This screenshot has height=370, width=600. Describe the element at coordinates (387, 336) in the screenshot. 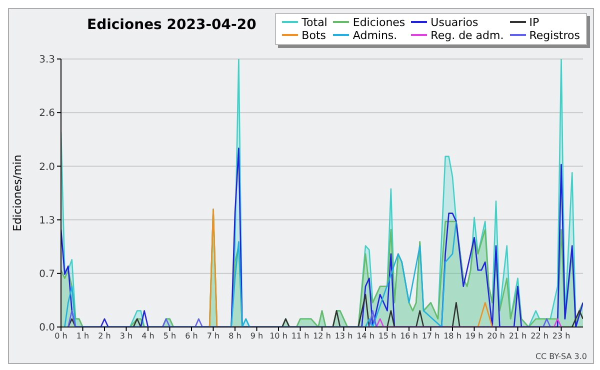

I see `x-tick-label: 15 h` at that location.